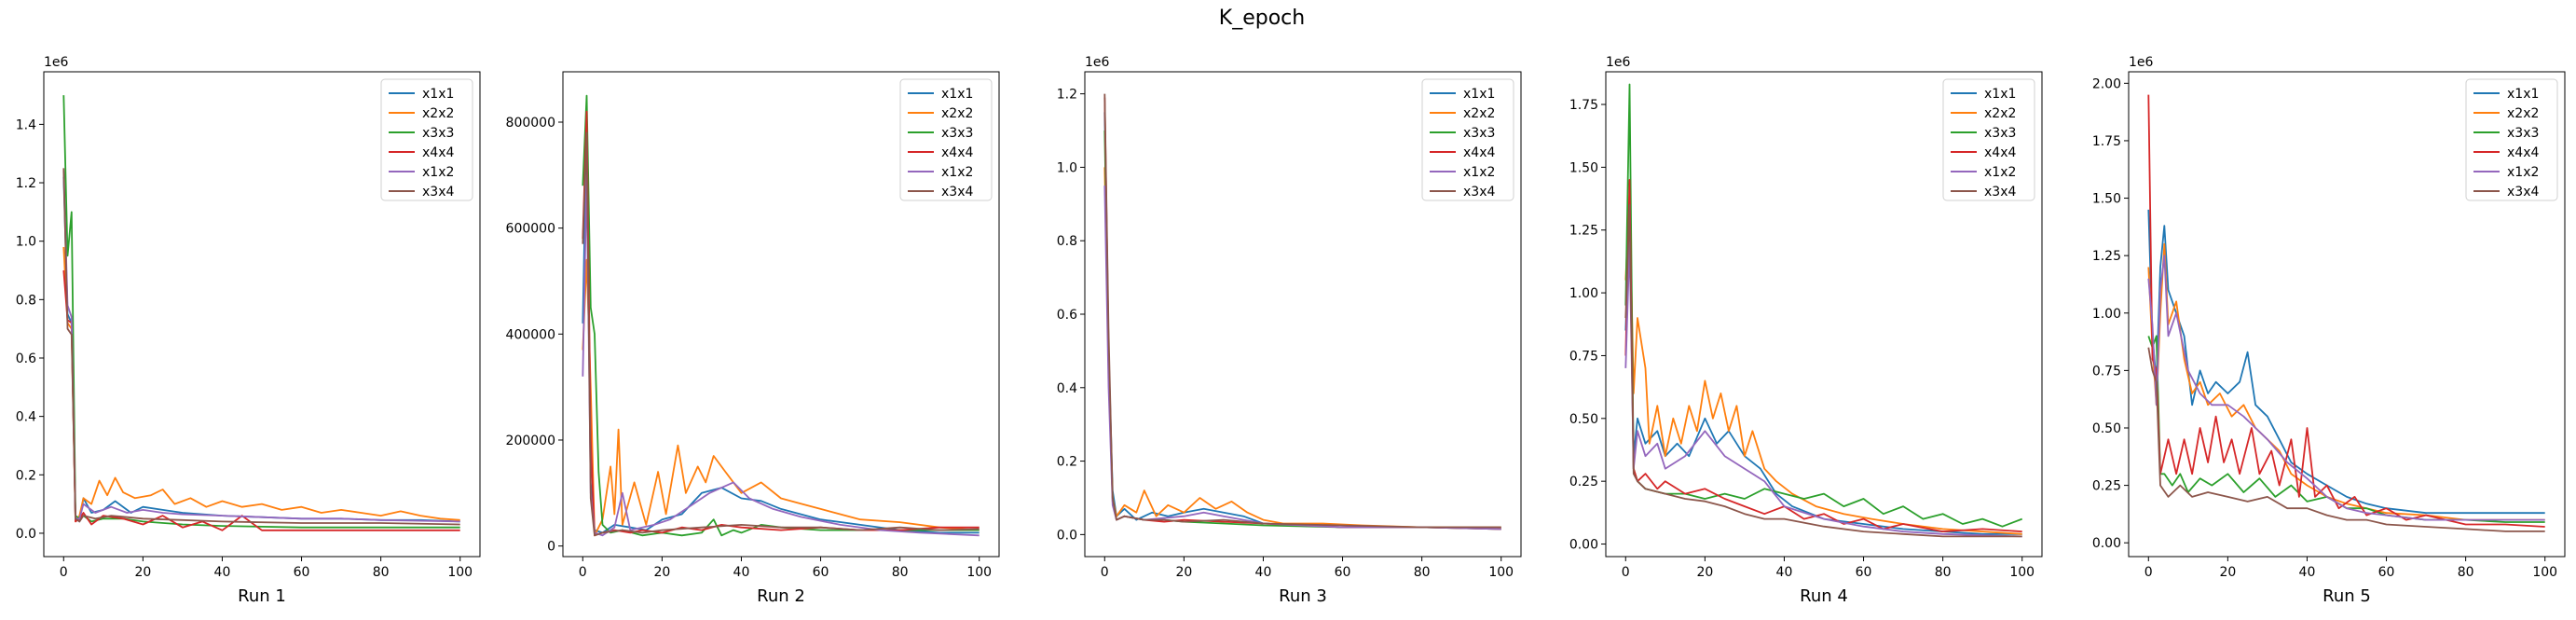 This screenshot has height=620, width=2576. Describe the element at coordinates (781, 596) in the screenshot. I see `x-axis-label: Run 2` at that location.